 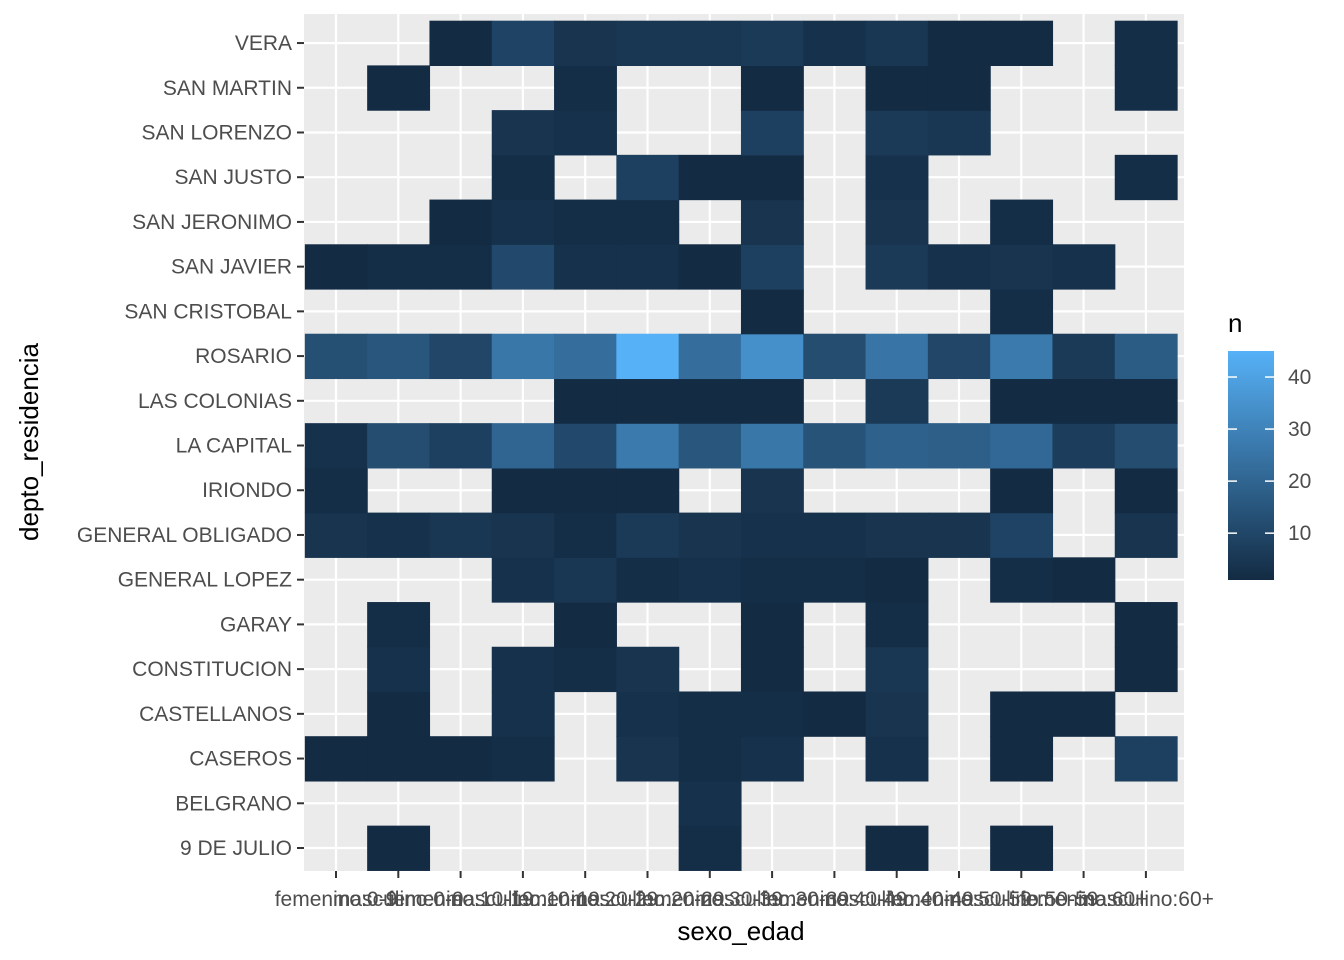 I want to click on y-tick-label: GARAY, so click(x=256, y=624).